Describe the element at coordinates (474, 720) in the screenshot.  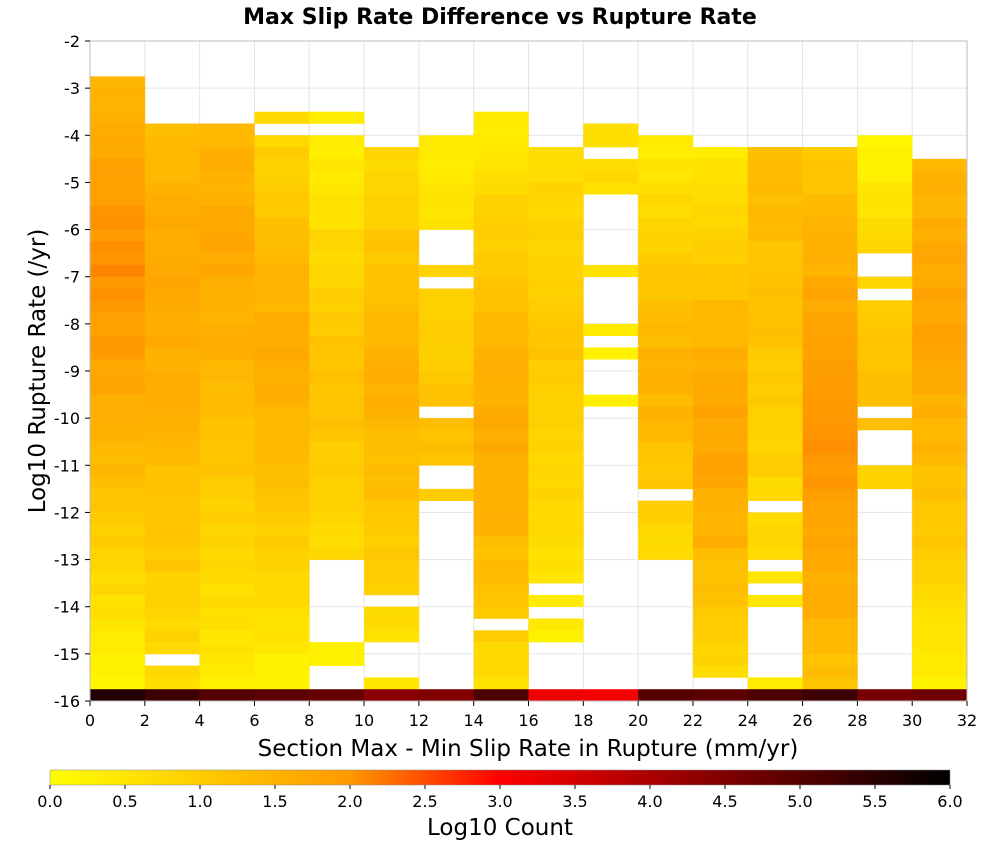
I see `x-tick-label: 14` at that location.